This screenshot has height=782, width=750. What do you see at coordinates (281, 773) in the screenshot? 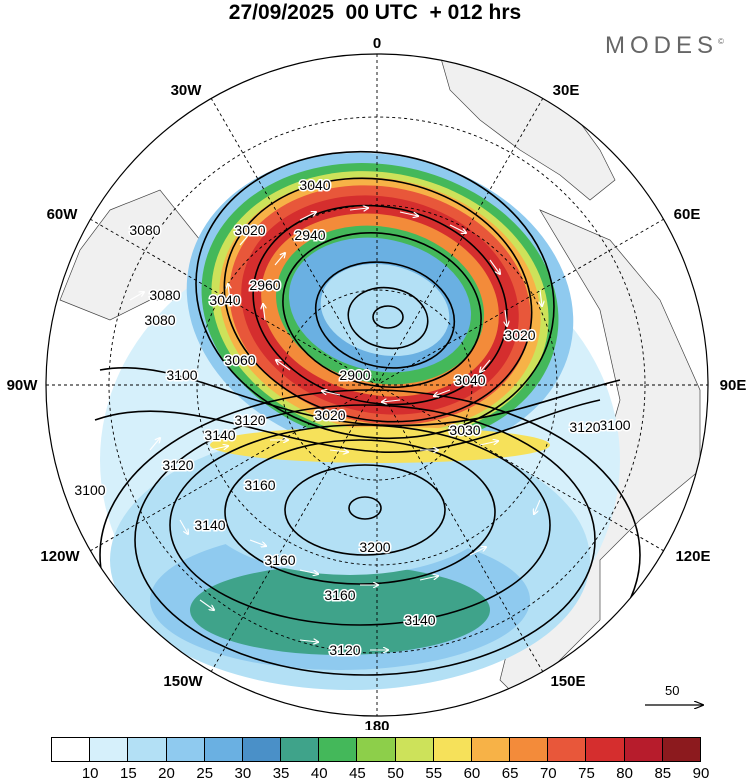
I see `colorbar-tick-label: 35` at bounding box center [281, 773].